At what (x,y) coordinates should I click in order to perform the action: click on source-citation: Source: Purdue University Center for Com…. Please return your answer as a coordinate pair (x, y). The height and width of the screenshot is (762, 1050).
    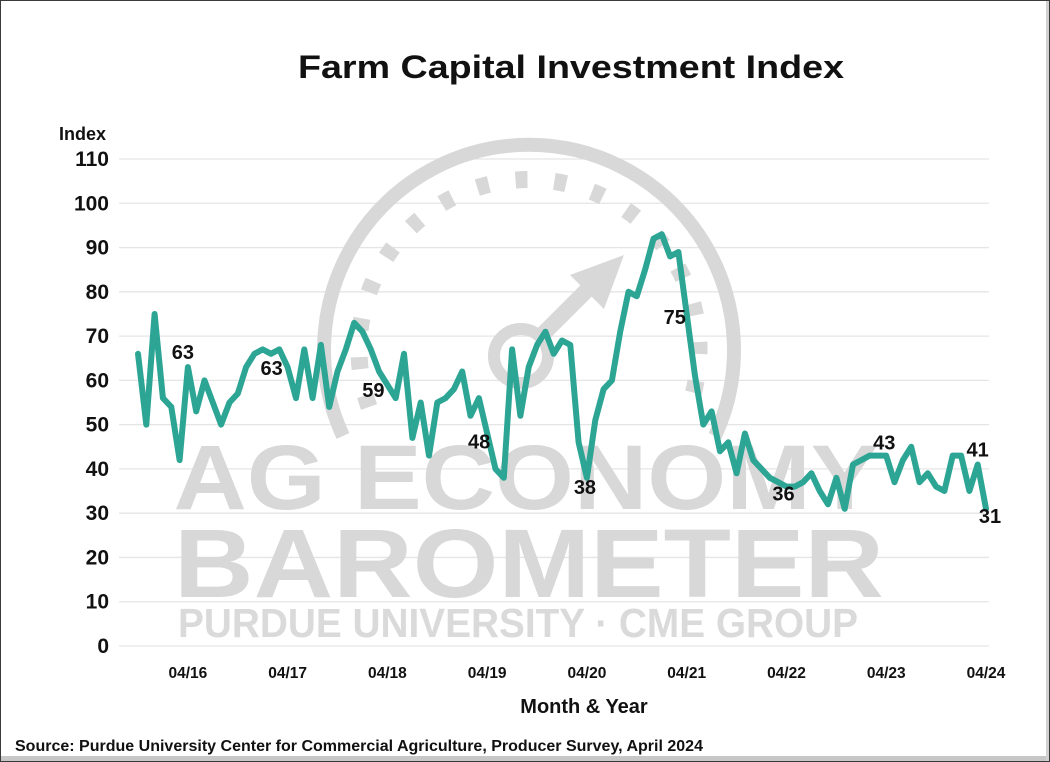
    Looking at the image, I should click on (359, 746).